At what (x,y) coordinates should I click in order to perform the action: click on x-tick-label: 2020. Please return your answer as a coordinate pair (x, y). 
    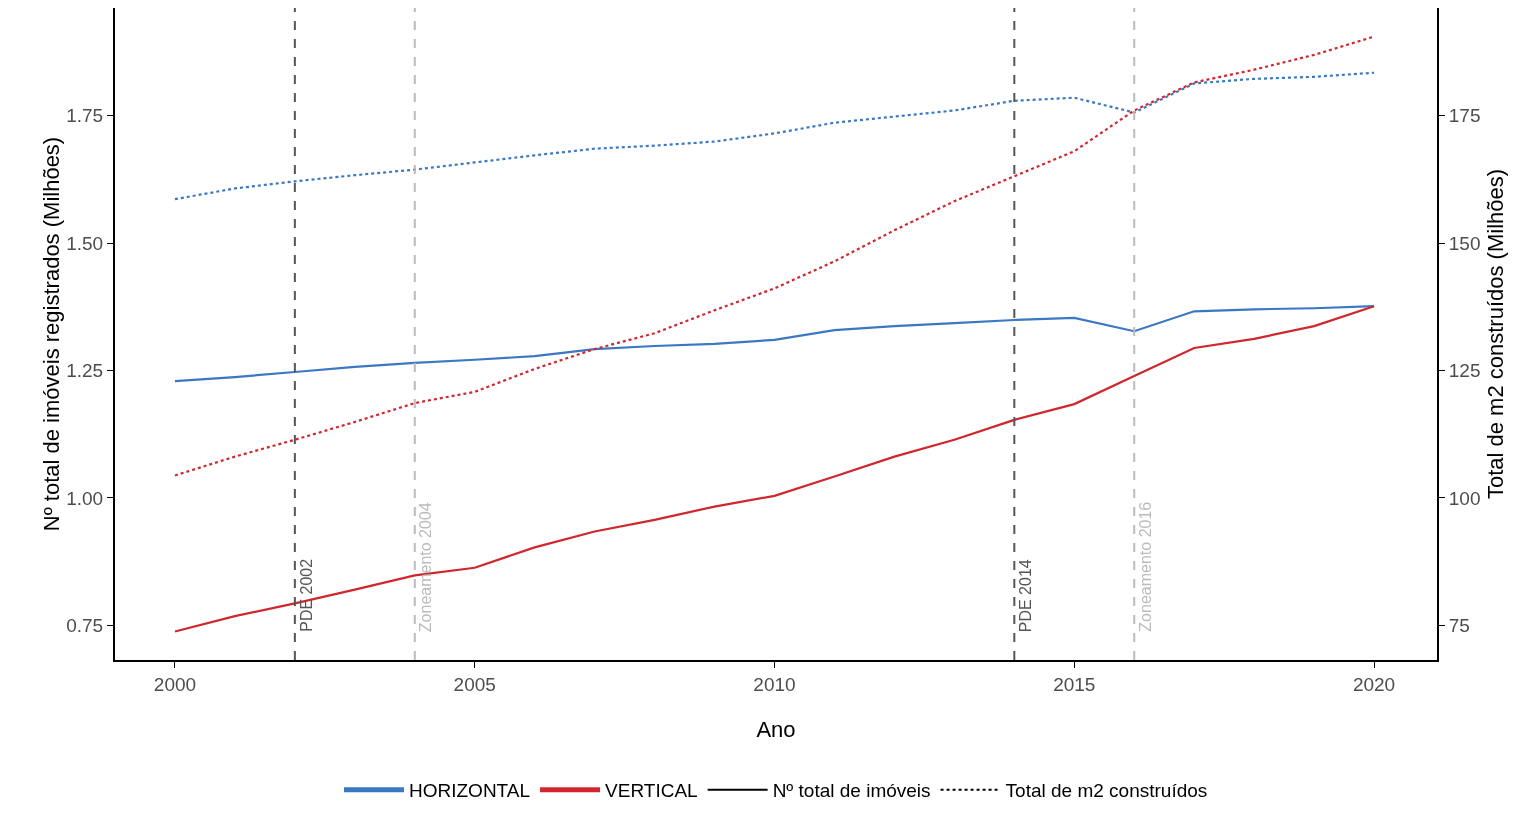
    Looking at the image, I should click on (1374, 684).